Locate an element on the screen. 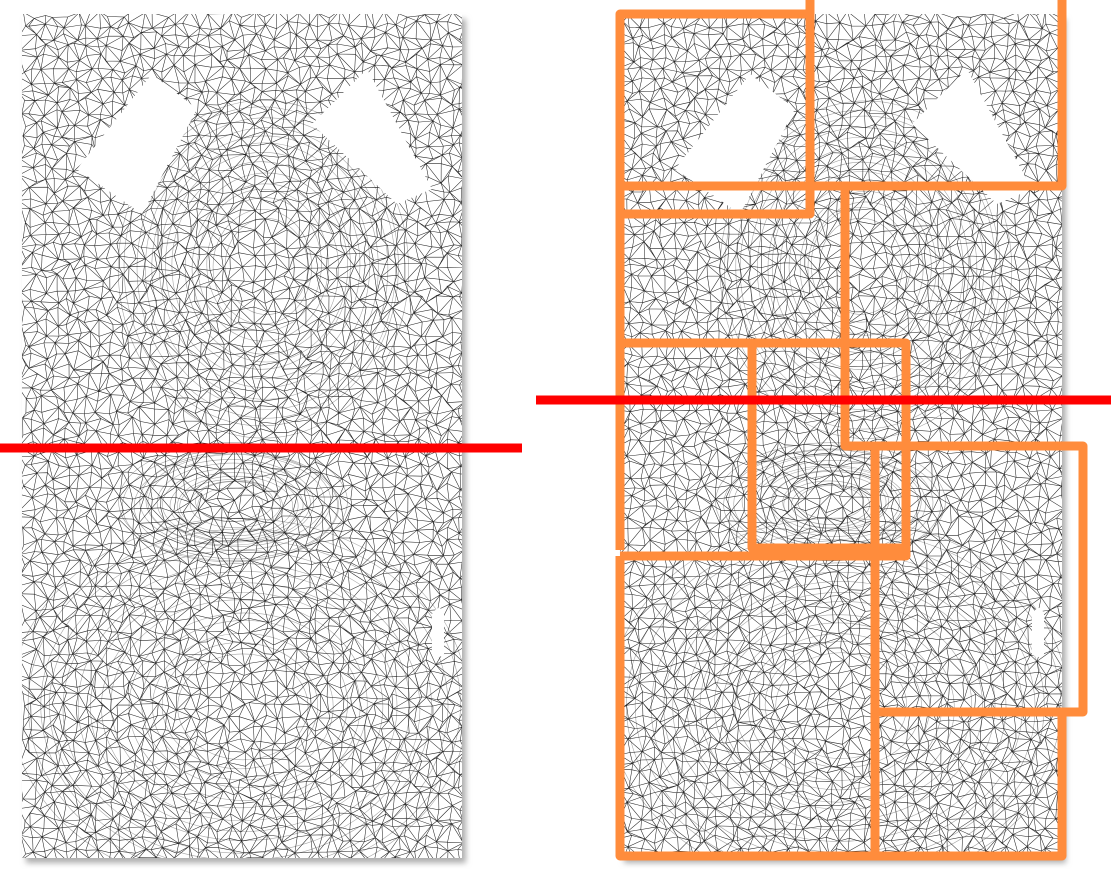 This screenshot has height=869, width=1111. bounding-box-center is located at coordinates (826, 448).